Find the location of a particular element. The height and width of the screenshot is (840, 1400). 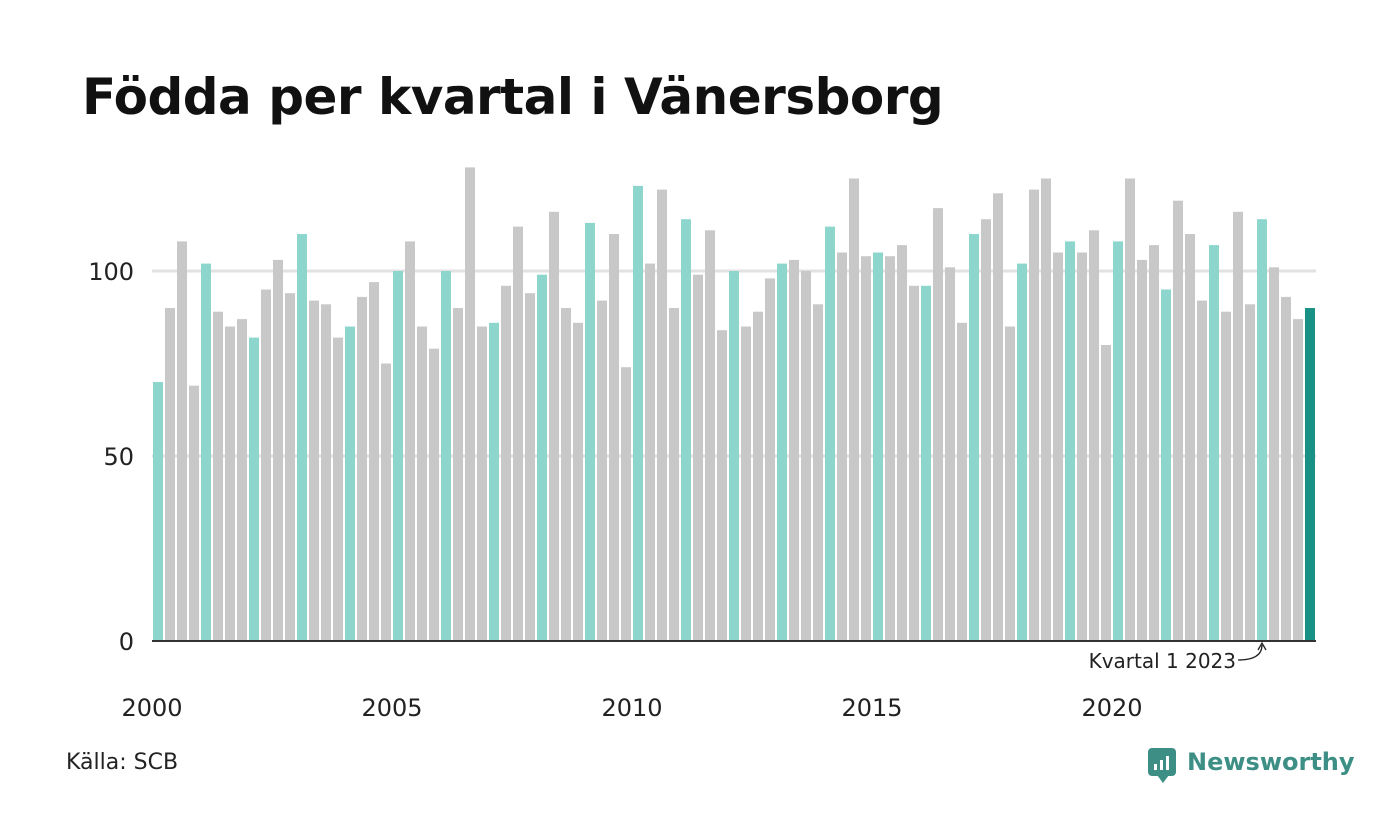

annotation: Kvartal 1 2023 is located at coordinates (1178, 657).